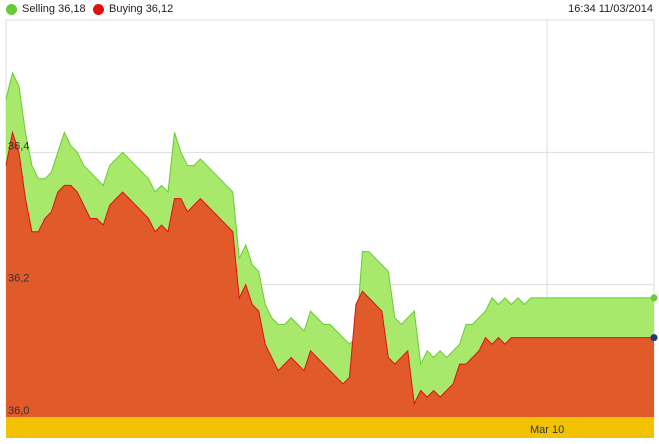 The image size is (659, 444). I want to click on selling-dot-icon, so click(11, 9).